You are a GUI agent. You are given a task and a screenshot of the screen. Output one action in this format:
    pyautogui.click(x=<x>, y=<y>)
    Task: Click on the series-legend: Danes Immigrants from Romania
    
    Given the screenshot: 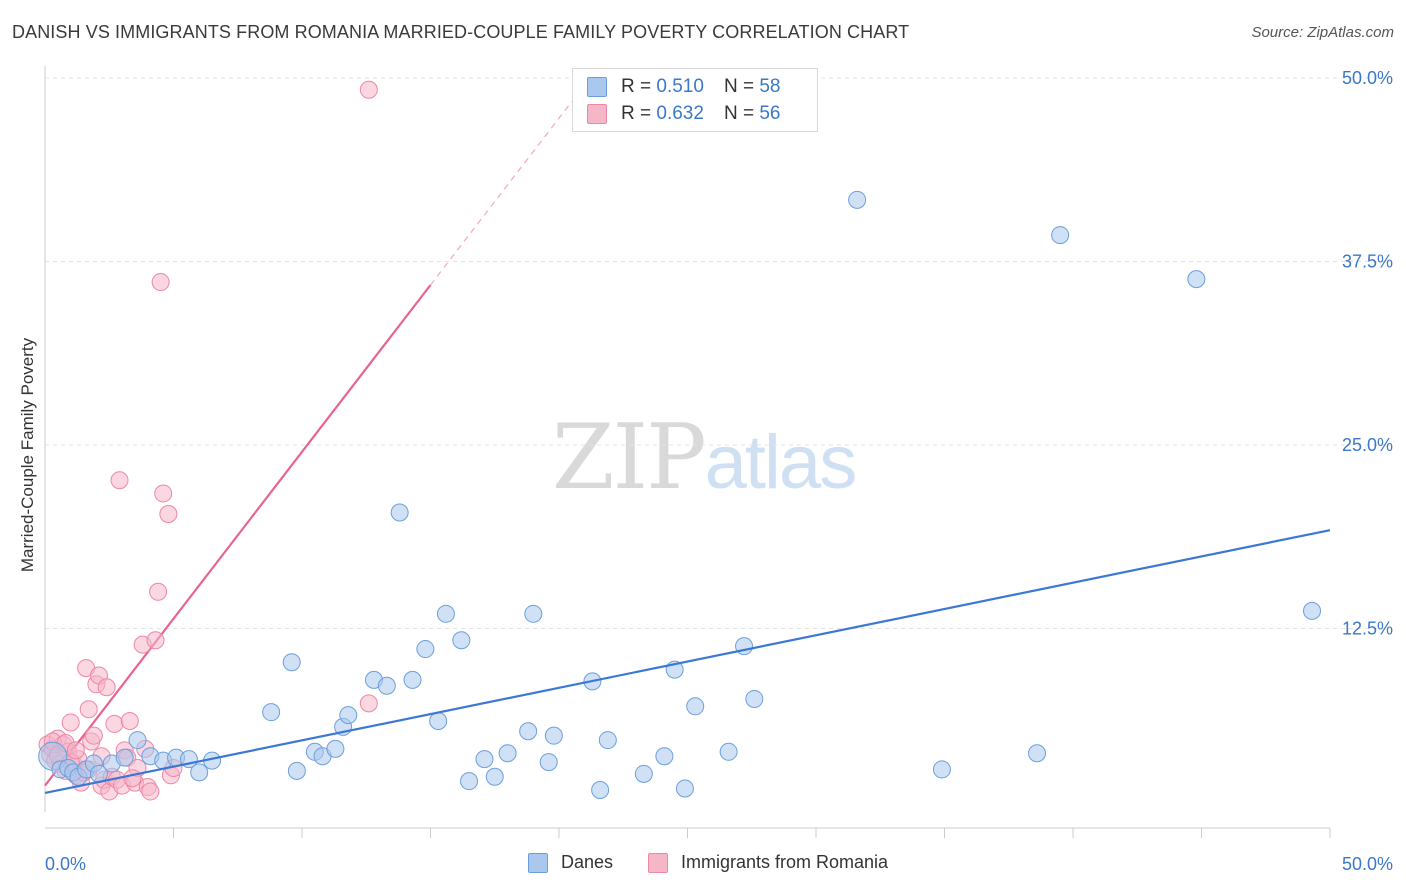 What is the action you would take?
    pyautogui.click(x=703, y=864)
    